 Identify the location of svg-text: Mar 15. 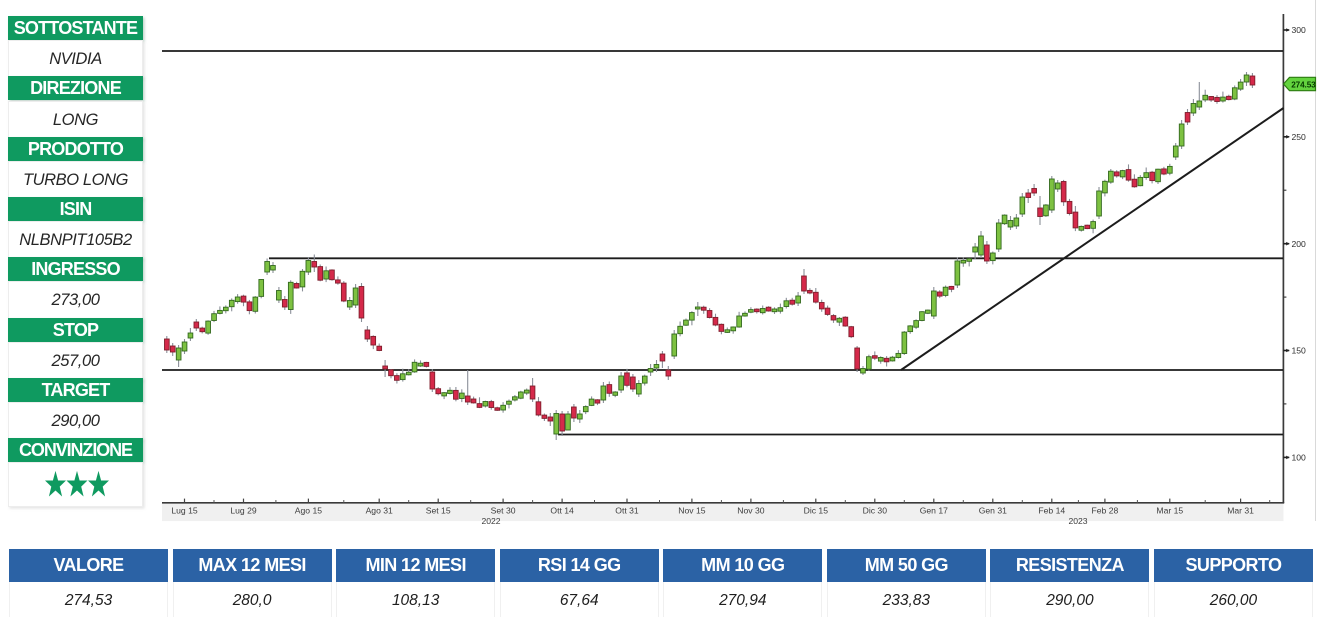
(1169, 511).